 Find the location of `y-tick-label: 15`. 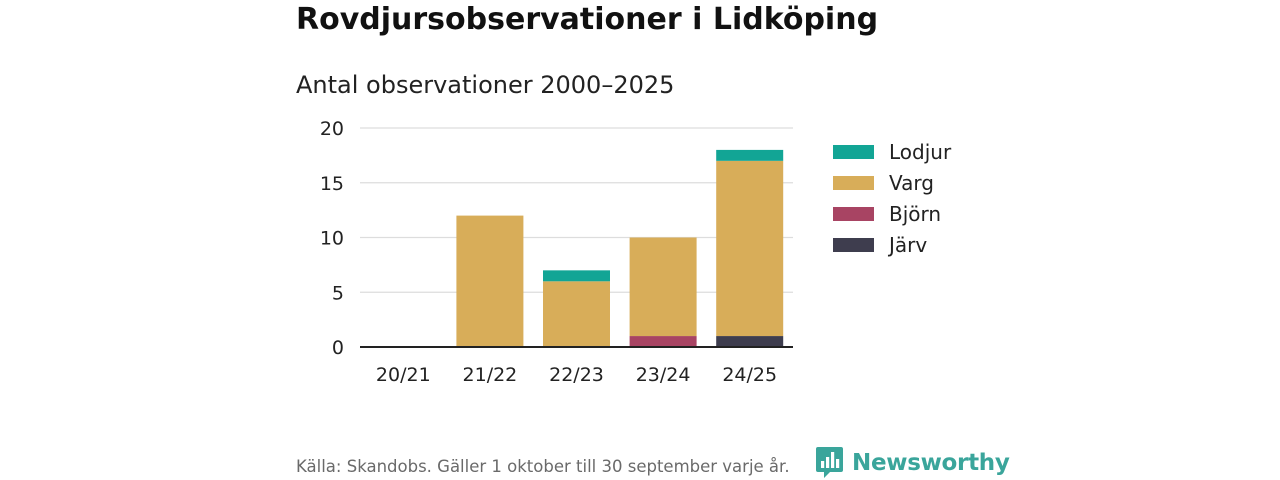

y-tick-label: 15 is located at coordinates (332, 184).